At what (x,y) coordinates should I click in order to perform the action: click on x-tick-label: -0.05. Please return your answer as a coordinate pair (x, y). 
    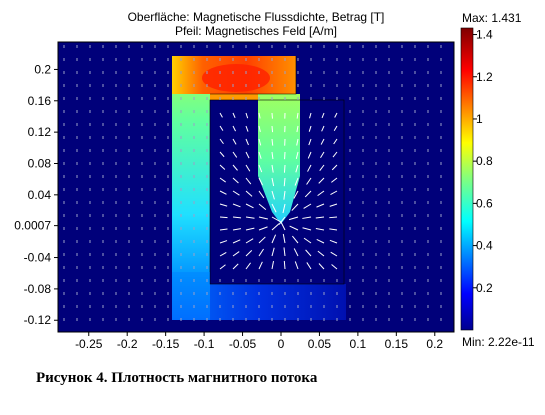
    Looking at the image, I should click on (243, 344).